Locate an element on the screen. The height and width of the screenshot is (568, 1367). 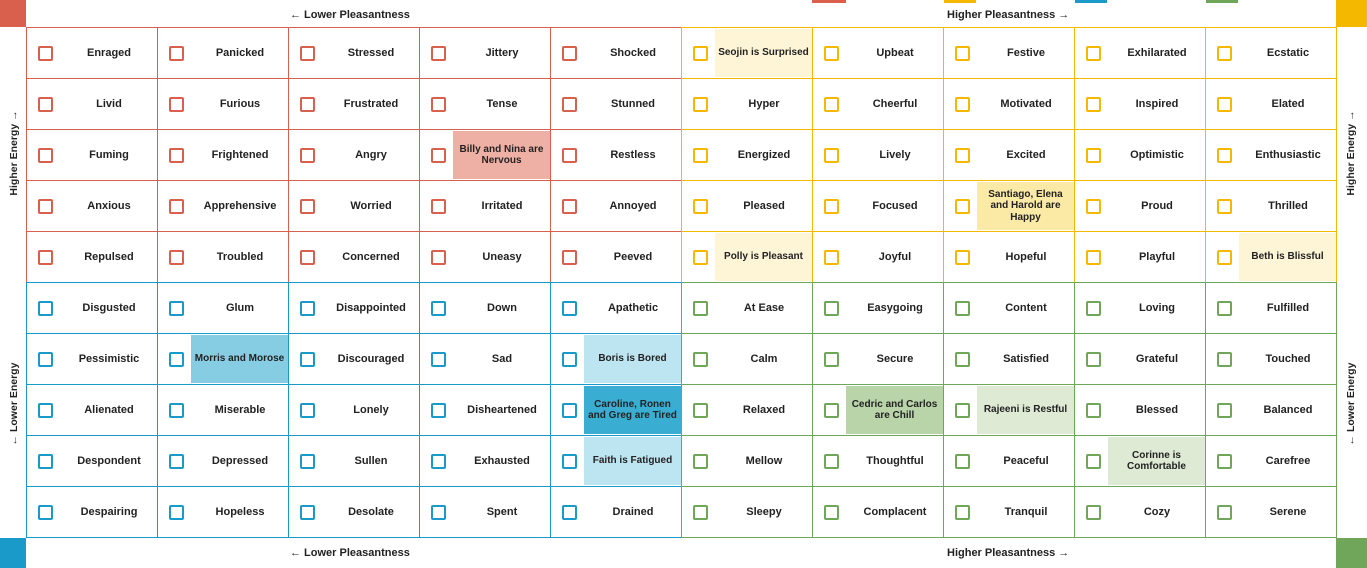
mood-cell: Sad is located at coordinates (485, 359).